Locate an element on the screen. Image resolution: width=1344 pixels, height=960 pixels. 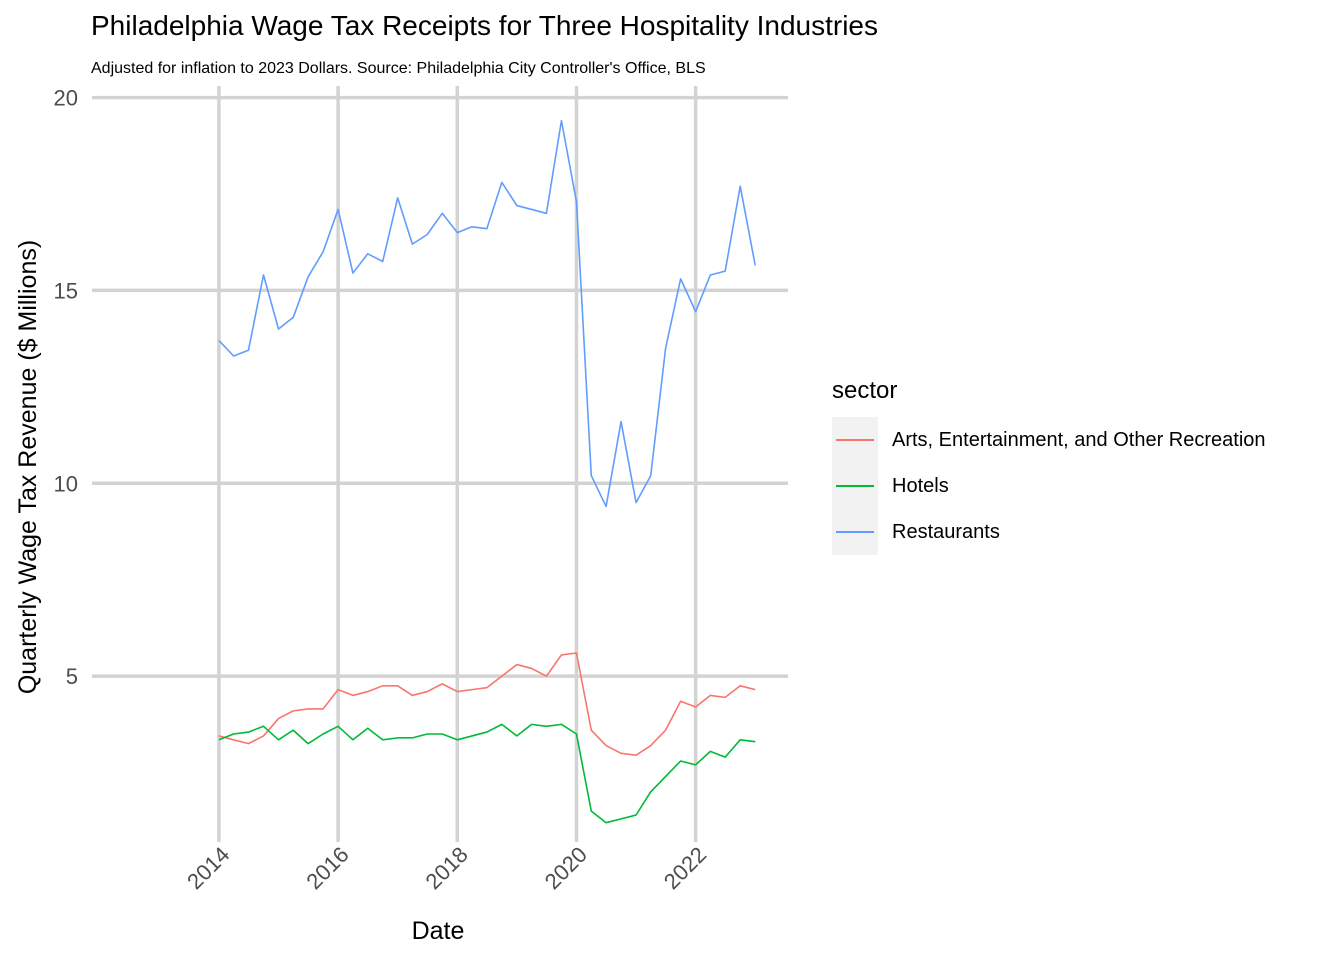
legend-item-restaurants: Restaurants is located at coordinates (1049, 532).